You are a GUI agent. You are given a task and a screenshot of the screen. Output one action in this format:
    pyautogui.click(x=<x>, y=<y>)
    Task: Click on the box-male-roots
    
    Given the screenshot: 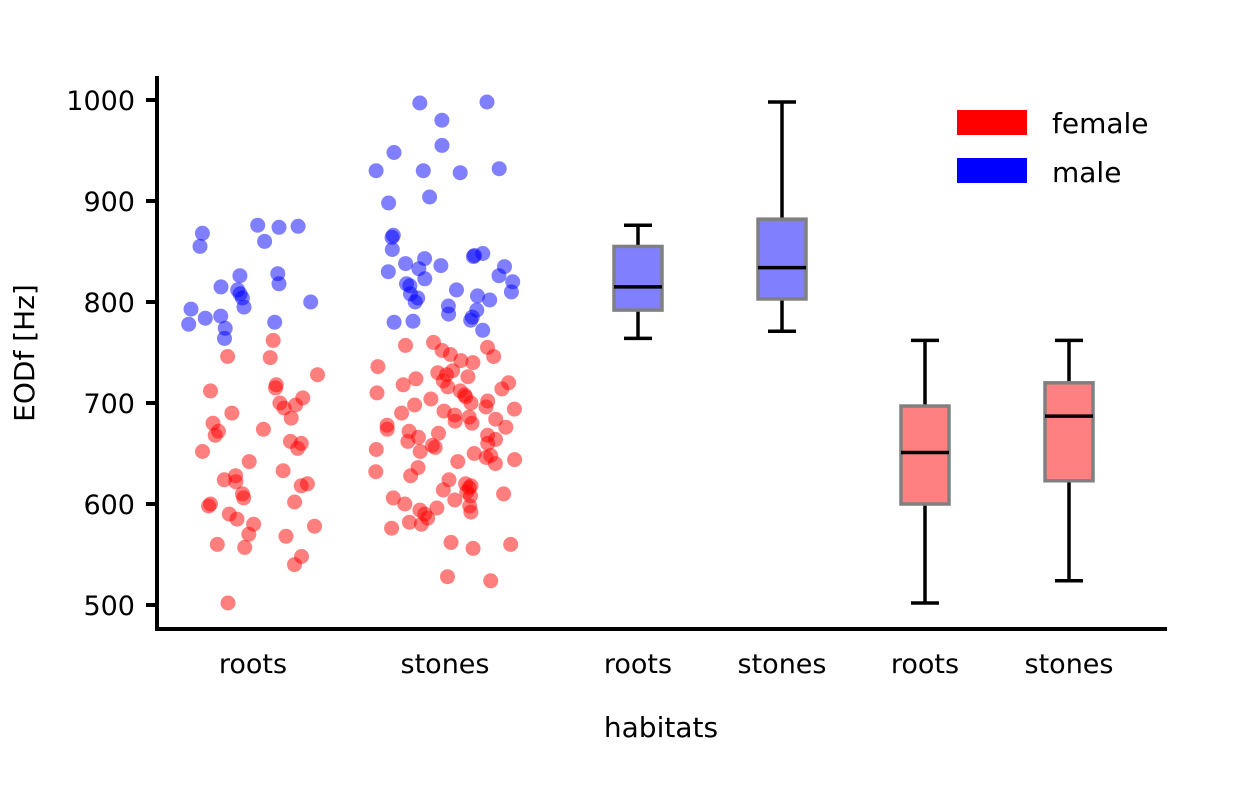 What is the action you would take?
    pyautogui.click(x=638, y=282)
    